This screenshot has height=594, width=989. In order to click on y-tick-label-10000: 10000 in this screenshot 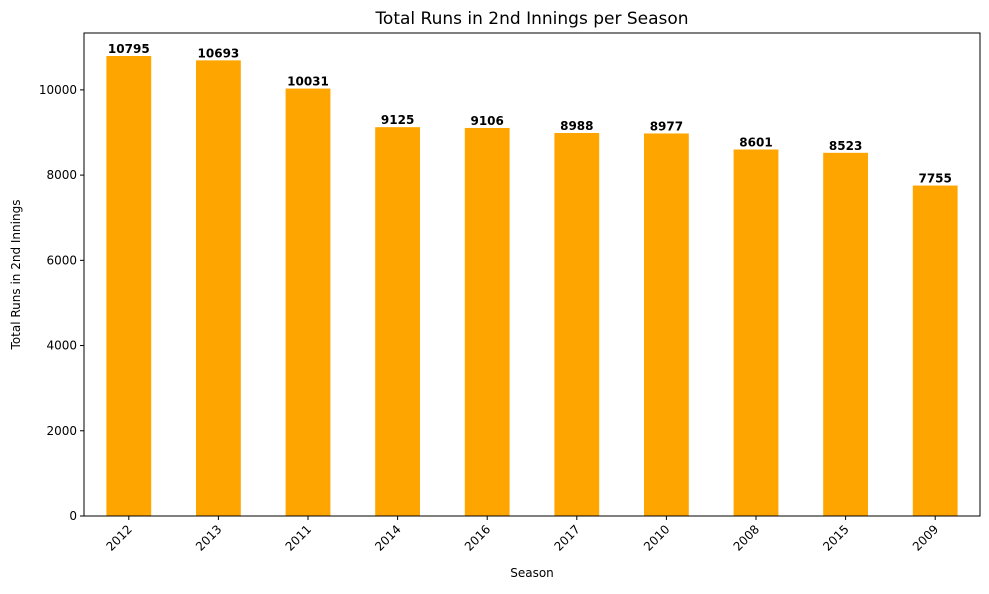, I will do `click(58, 90)`.